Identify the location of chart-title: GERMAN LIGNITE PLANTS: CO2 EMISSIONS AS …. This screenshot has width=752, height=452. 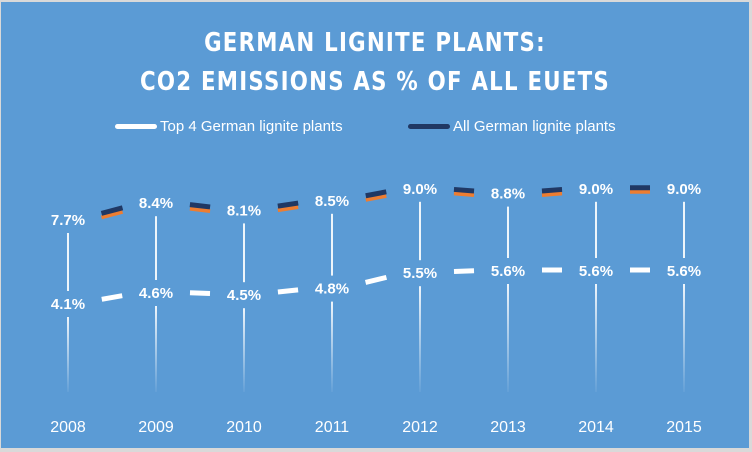
(374, 63).